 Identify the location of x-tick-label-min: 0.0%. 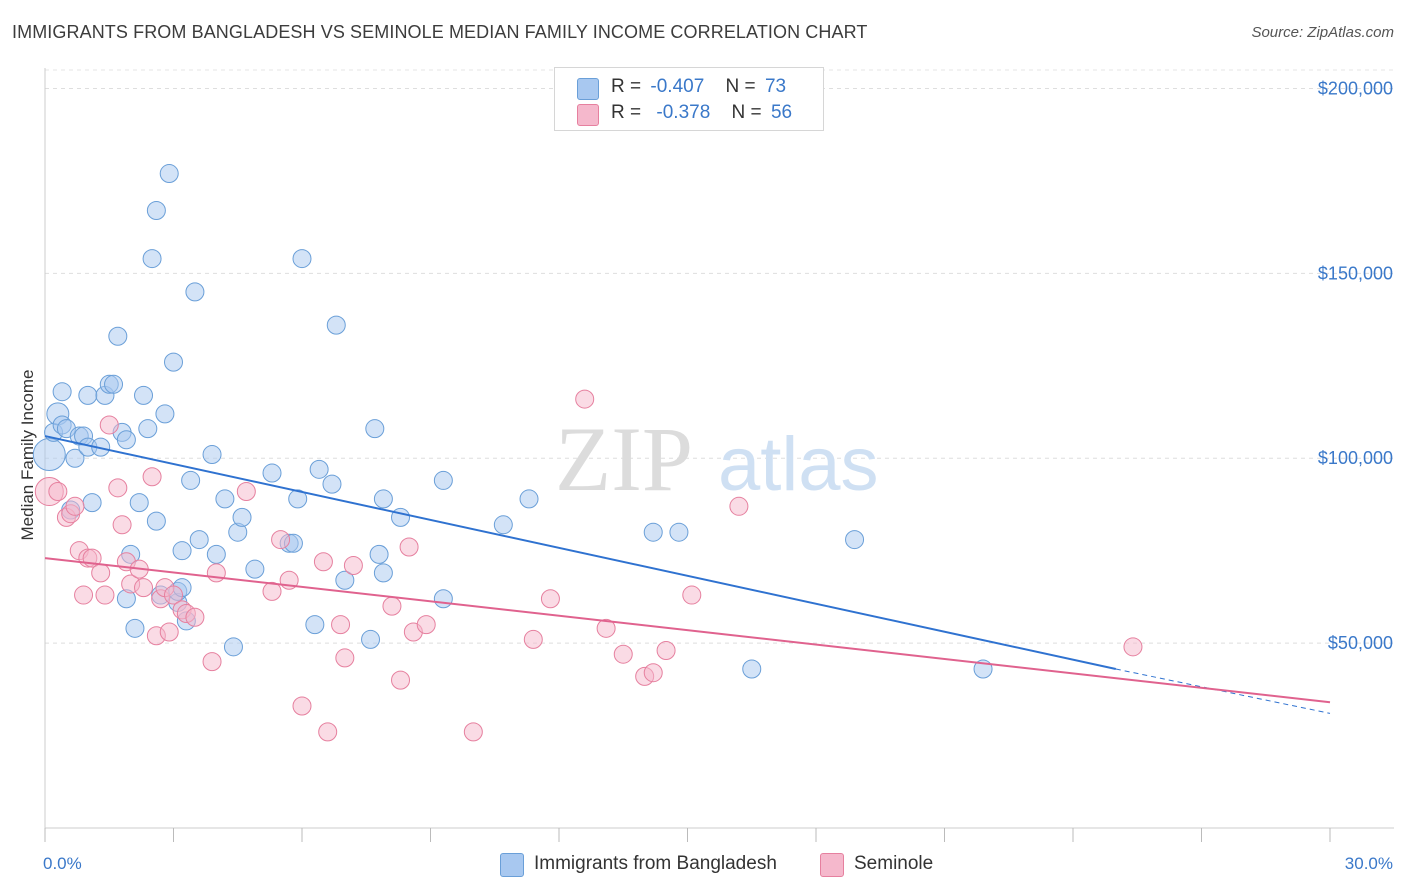
(62, 863).